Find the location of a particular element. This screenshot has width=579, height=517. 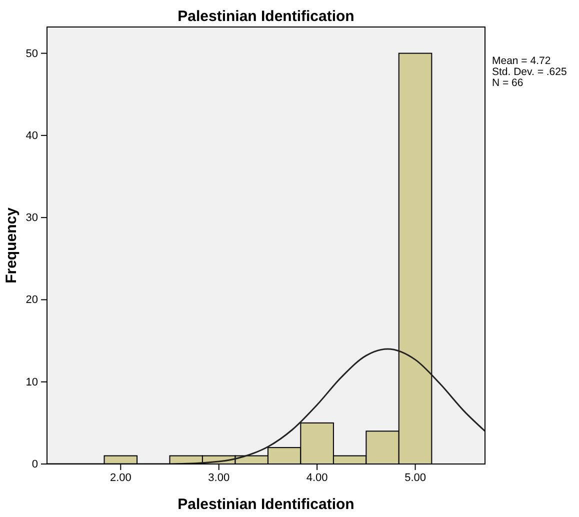

text: Std. Dev. = .625 is located at coordinates (529, 72).